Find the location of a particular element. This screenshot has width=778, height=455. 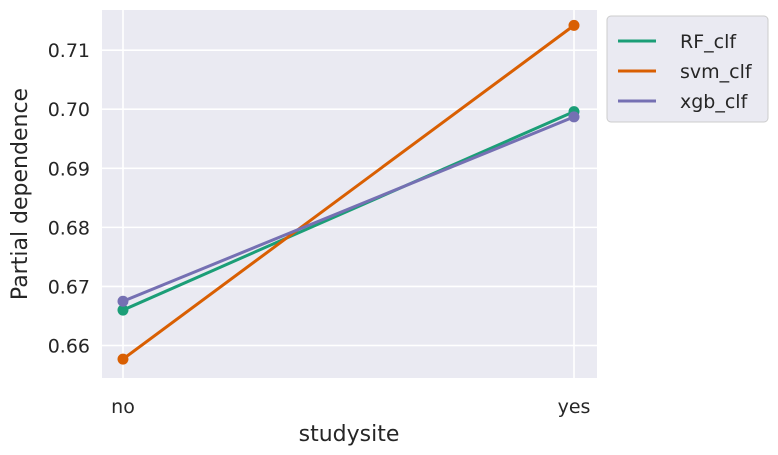

data-point-RF_clf is located at coordinates (123, 310).